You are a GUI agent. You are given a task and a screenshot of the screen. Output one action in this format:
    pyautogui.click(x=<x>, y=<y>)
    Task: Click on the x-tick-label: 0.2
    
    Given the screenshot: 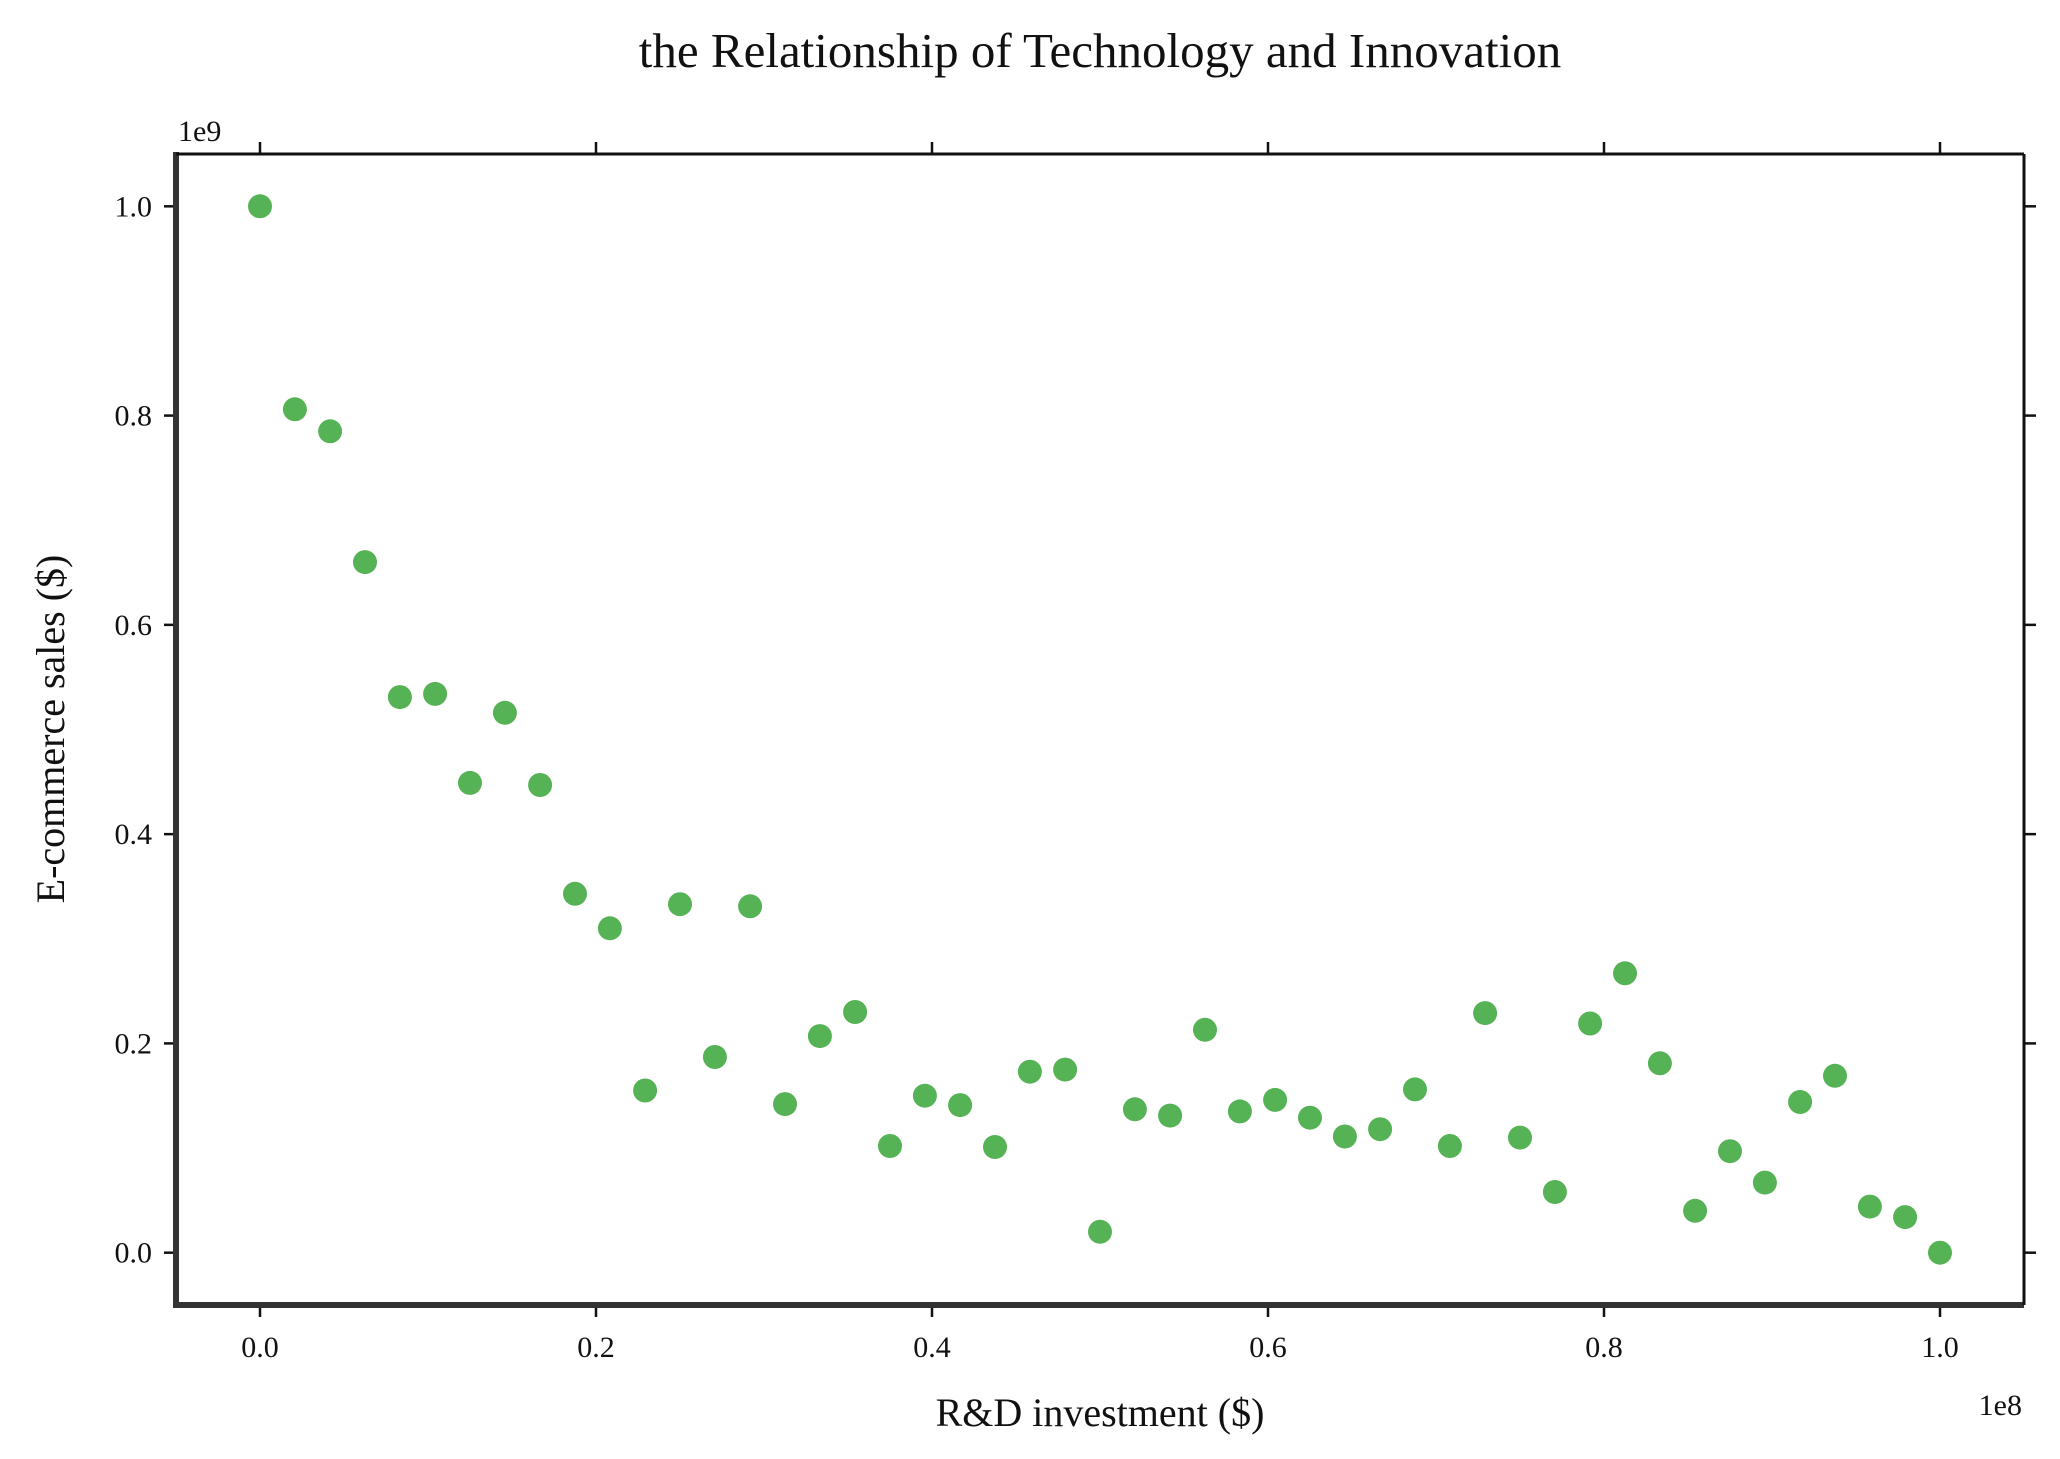 What is the action you would take?
    pyautogui.click(x=596, y=1347)
    